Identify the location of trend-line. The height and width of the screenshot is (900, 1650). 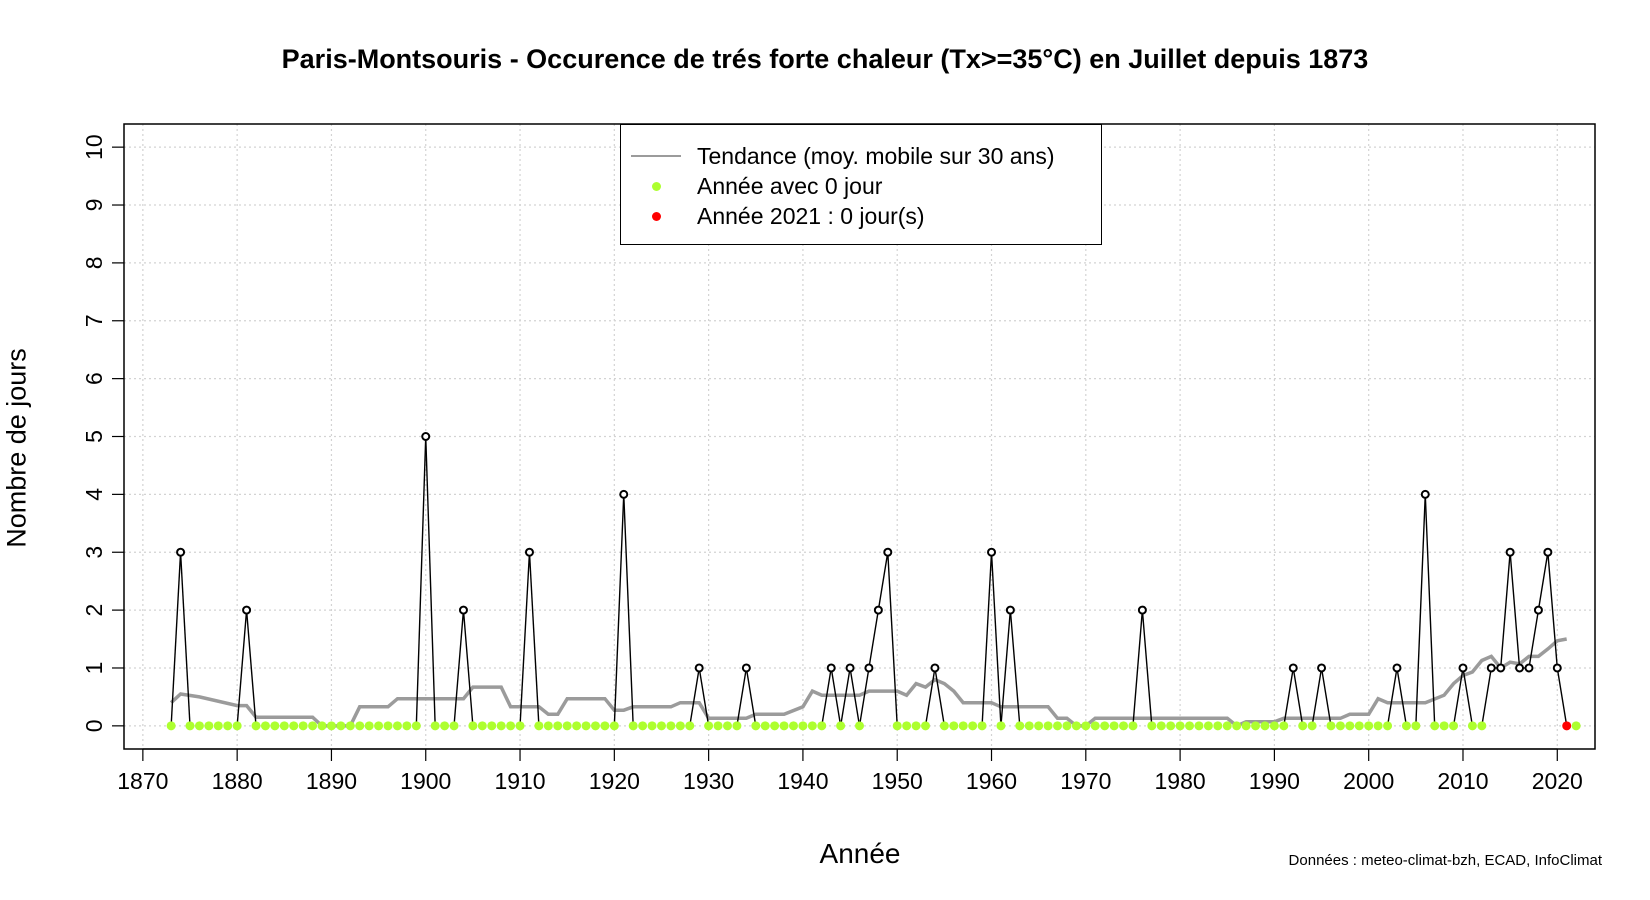
(868, 682).